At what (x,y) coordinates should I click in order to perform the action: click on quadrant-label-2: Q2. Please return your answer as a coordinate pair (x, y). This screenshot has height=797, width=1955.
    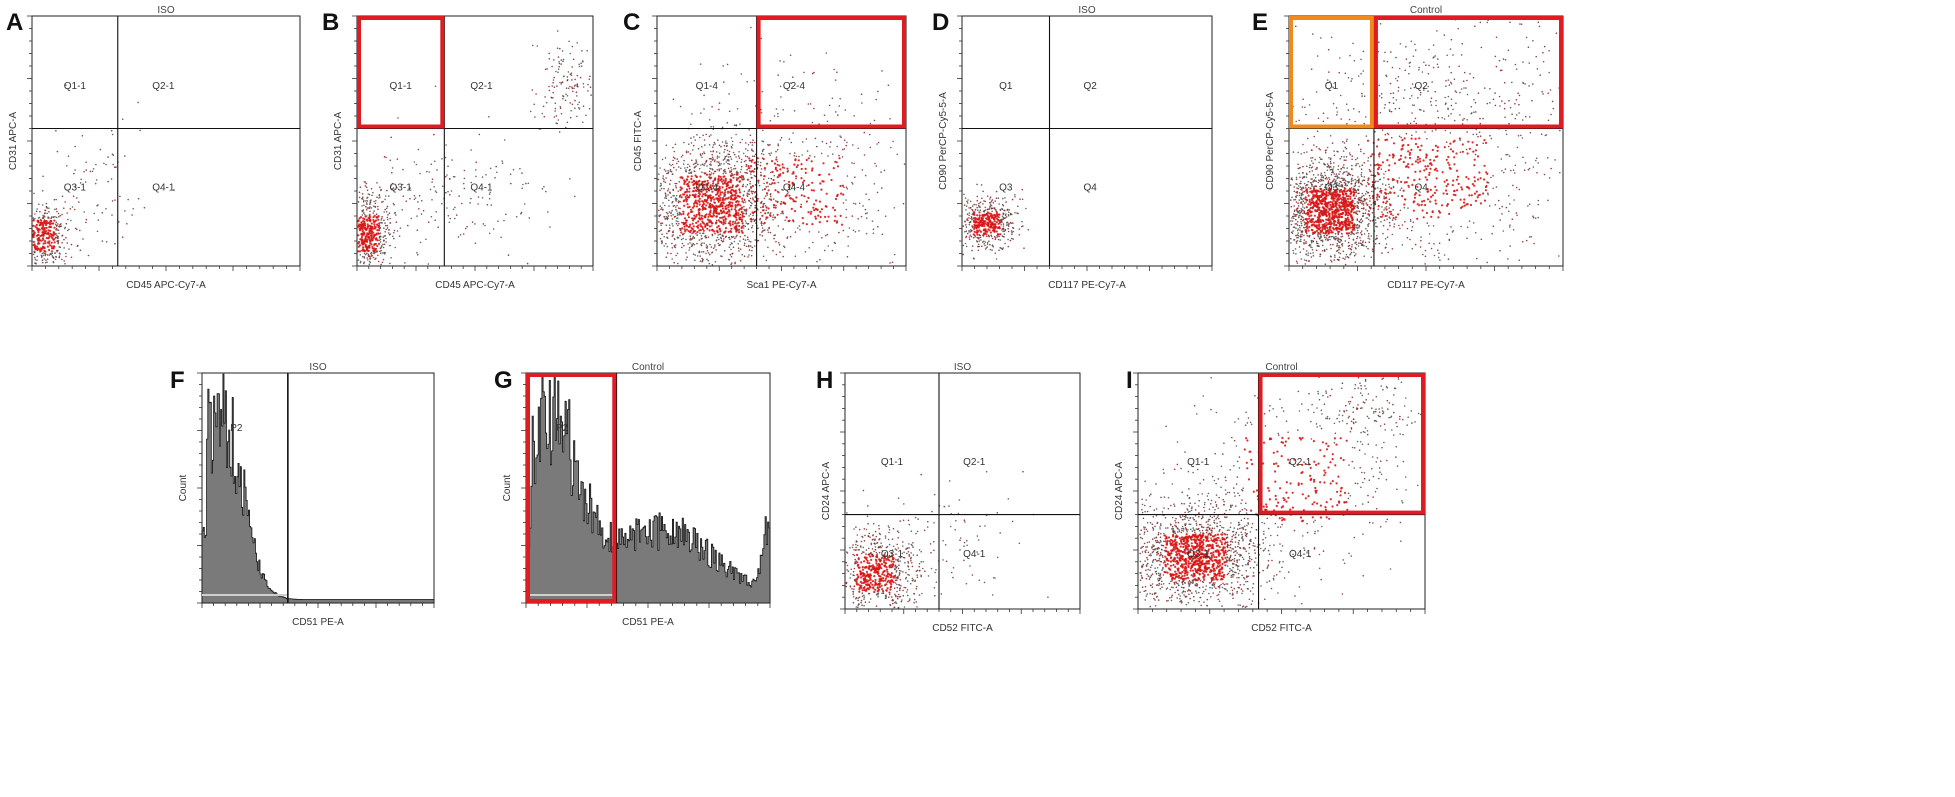
    Looking at the image, I should click on (1090, 86).